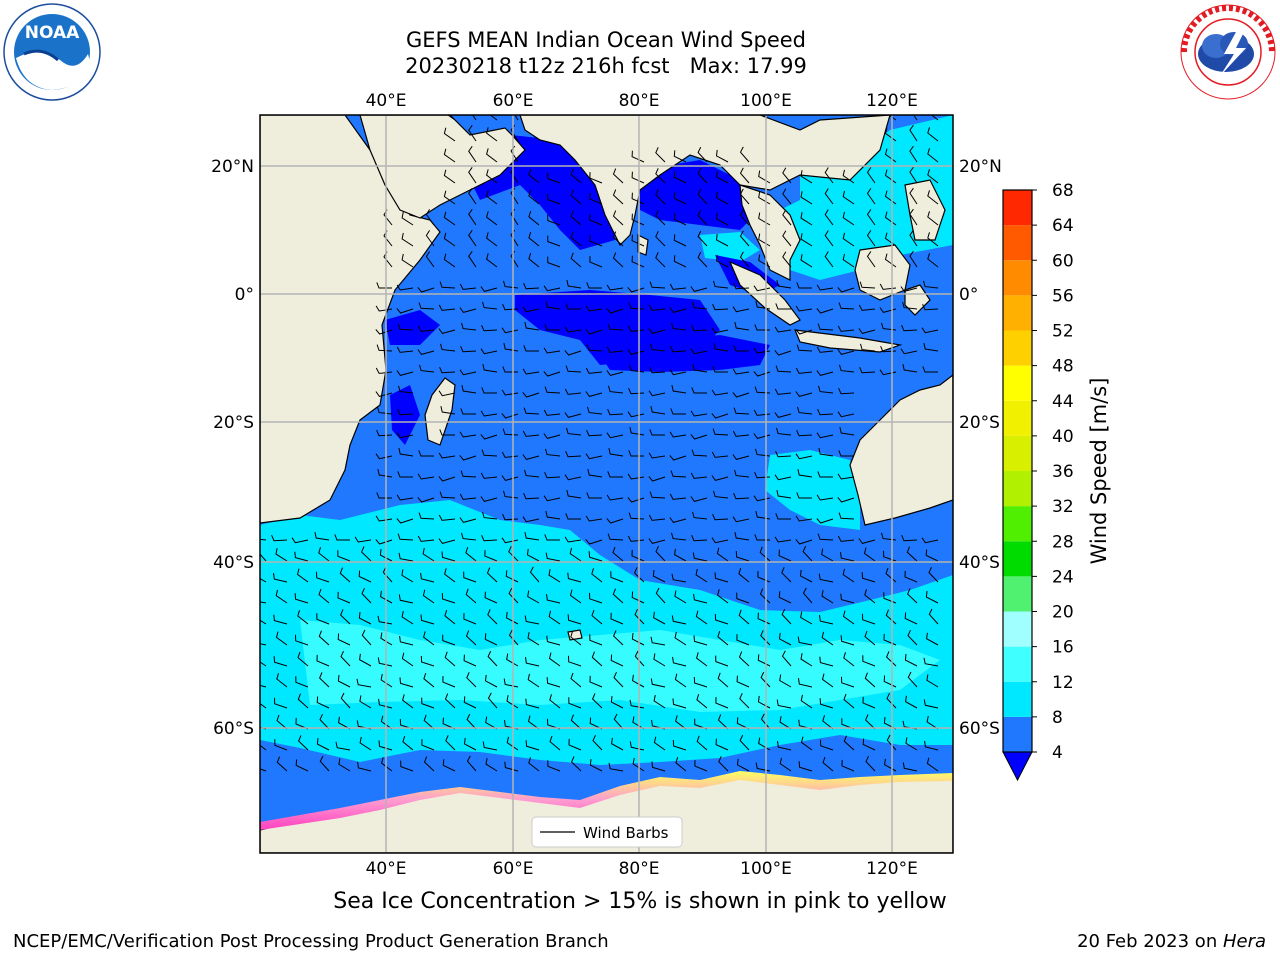 The height and width of the screenshot is (960, 1280). What do you see at coordinates (1063, 683) in the screenshot?
I see `colorbar-tick-label: 12` at bounding box center [1063, 683].